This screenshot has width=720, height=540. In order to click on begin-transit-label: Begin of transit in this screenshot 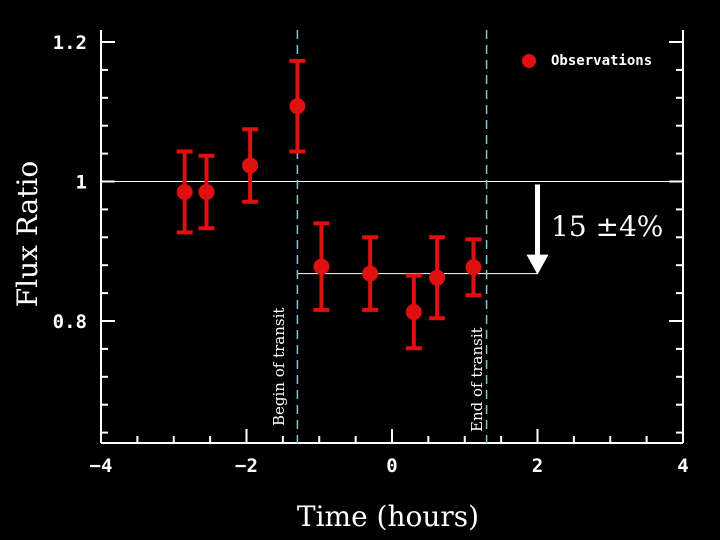, I will do `click(279, 367)`.